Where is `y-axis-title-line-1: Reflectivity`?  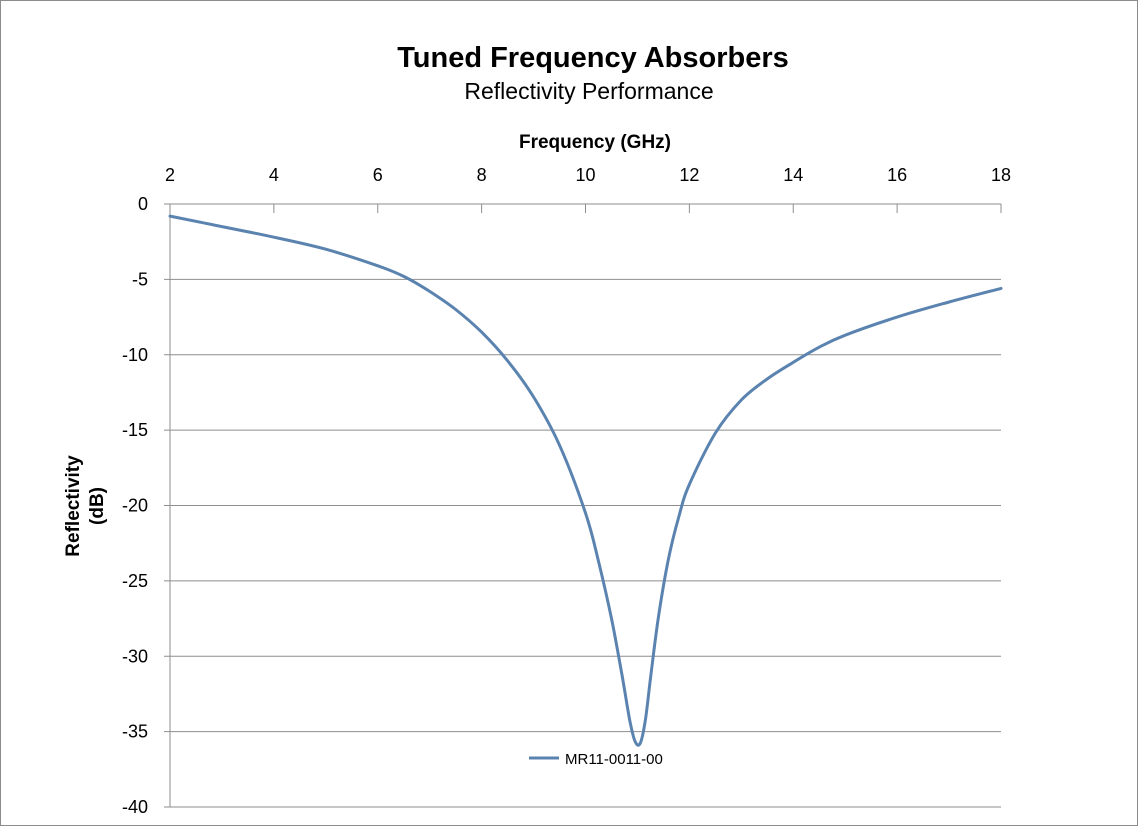 y-axis-title-line-1: Reflectivity is located at coordinates (73, 506).